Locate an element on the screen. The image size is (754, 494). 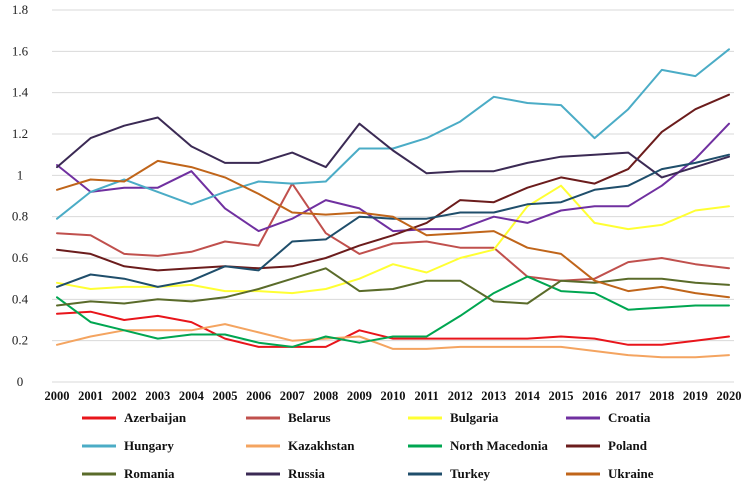
x-tick-label: 2017 is located at coordinates (628, 396).